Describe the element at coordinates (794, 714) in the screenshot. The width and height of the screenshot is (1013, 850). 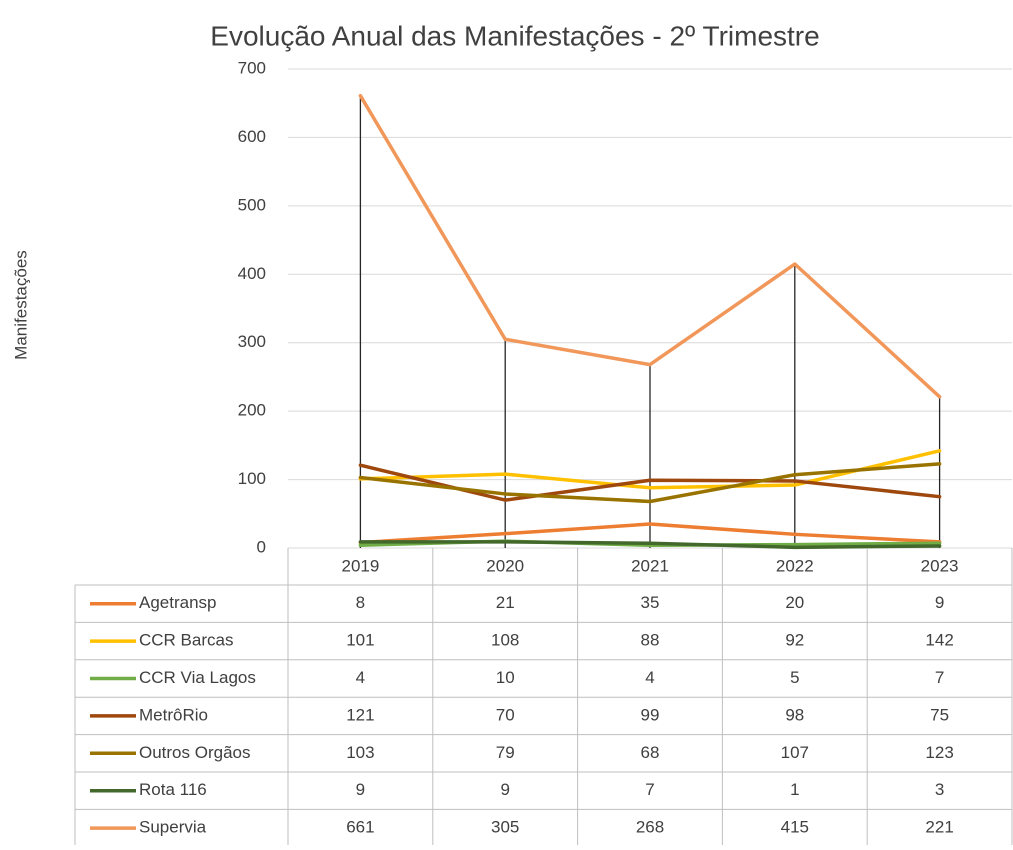
I see `table-cell: 98` at that location.